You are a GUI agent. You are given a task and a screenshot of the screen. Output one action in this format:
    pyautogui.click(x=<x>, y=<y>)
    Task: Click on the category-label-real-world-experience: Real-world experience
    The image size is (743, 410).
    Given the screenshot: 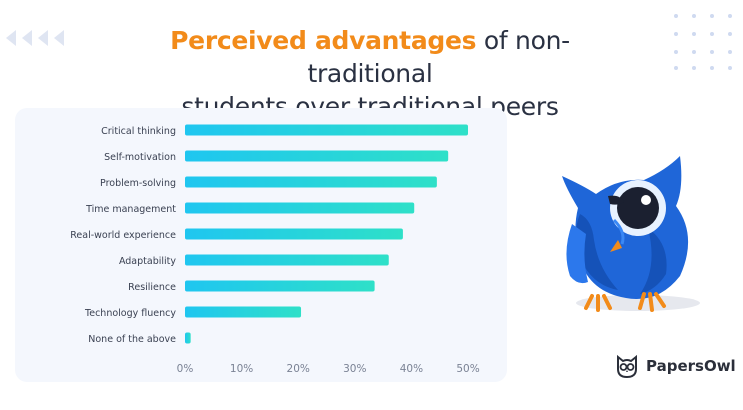 What is the action you would take?
    pyautogui.click(x=123, y=235)
    